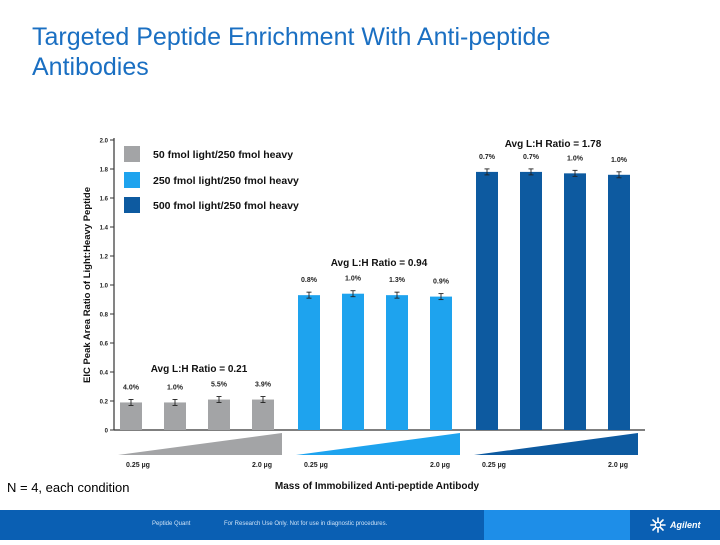 Image resolution: width=720 pixels, height=545 pixels. I want to click on bar-cv-label: 3.9%, so click(263, 385).